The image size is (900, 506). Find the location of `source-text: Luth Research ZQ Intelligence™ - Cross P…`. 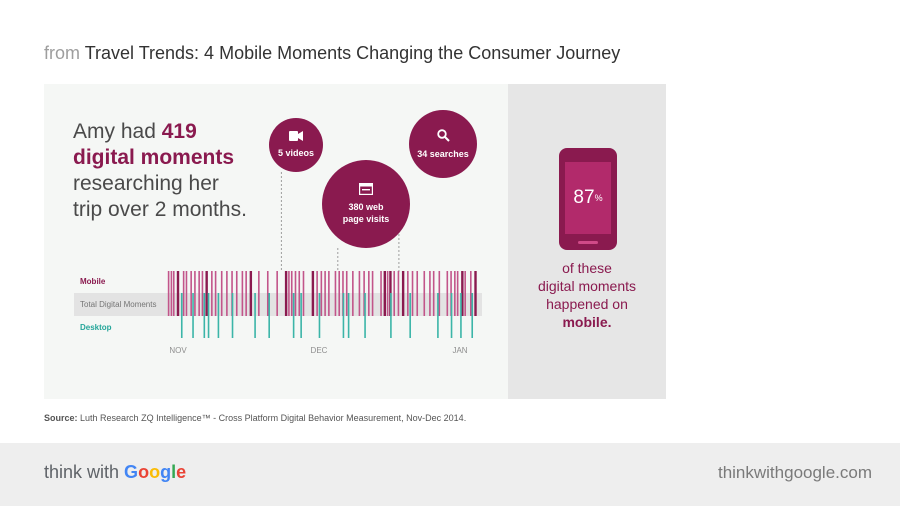

source-text: Luth Research ZQ Intelligence™ - Cross P… is located at coordinates (273, 418).